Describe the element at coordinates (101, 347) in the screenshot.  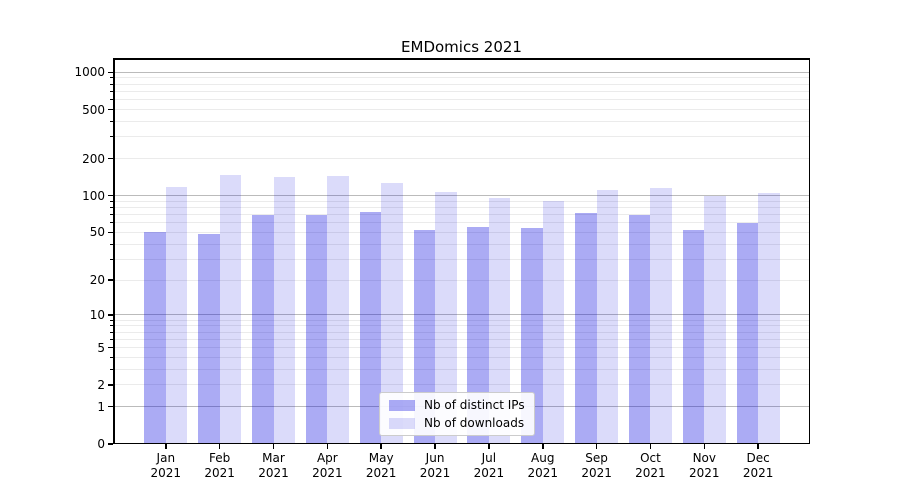
I see `y-tick-label: 5` at that location.